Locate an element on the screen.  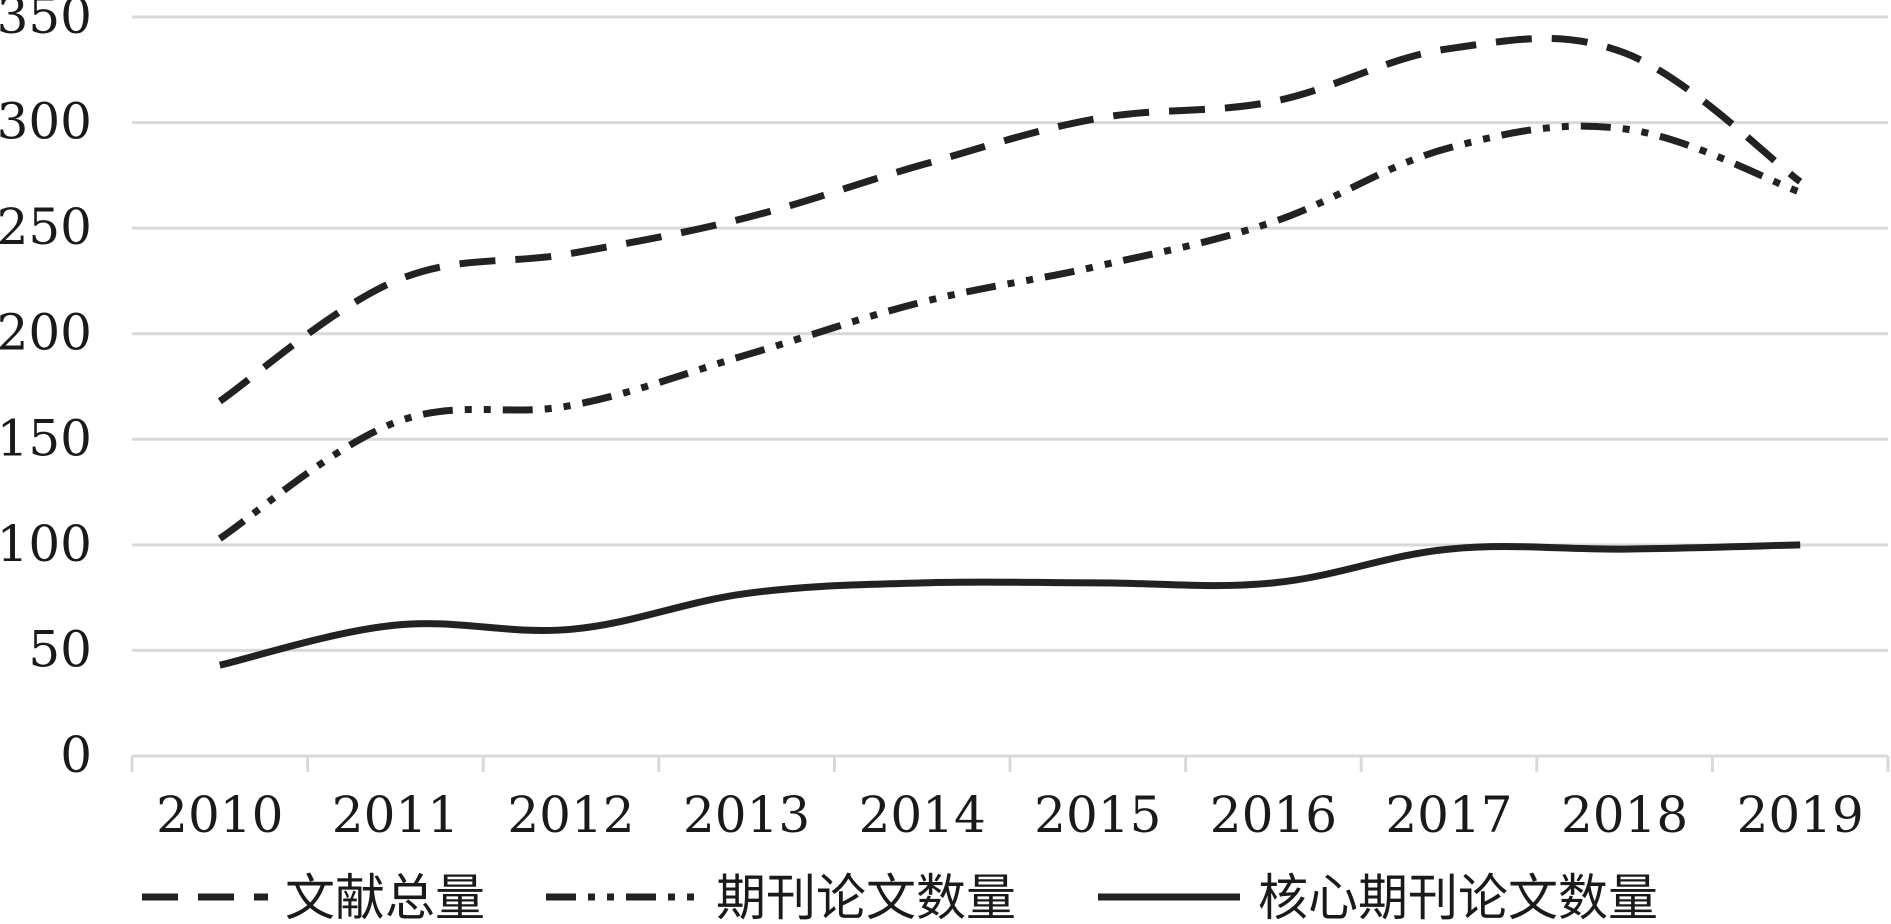
y-tick-label: 0 is located at coordinates (76, 755).